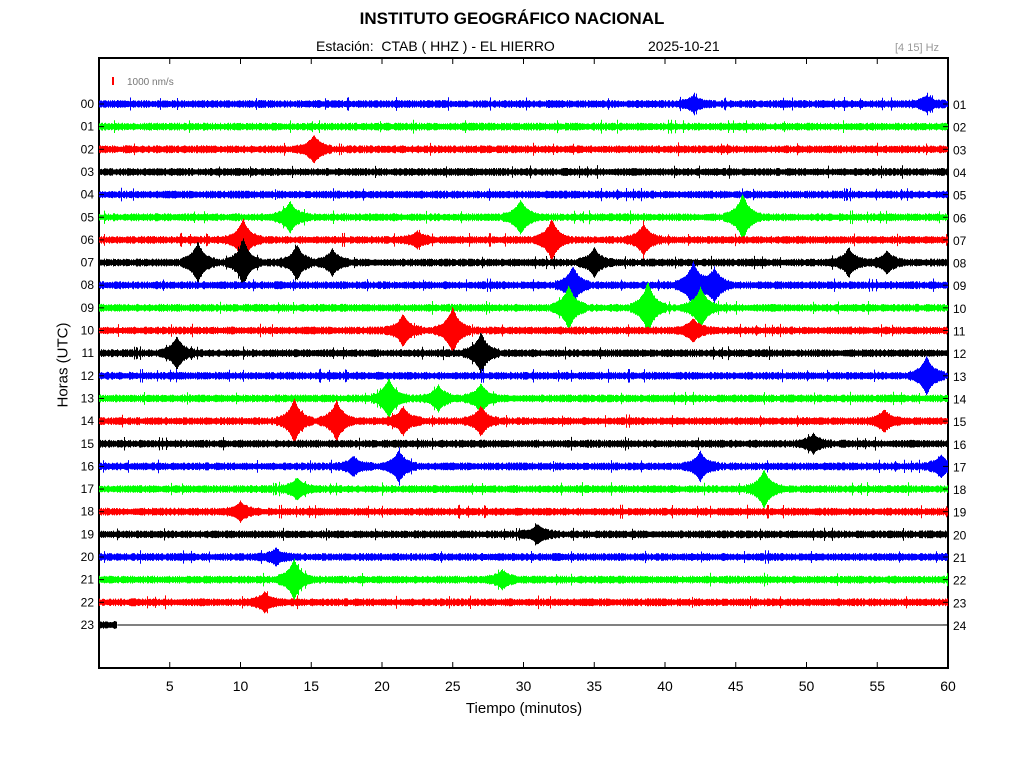 Image resolution: width=1024 pixels, height=768 pixels. Describe the element at coordinates (960, 196) in the screenshot. I see `hour-label-right: 05` at that location.